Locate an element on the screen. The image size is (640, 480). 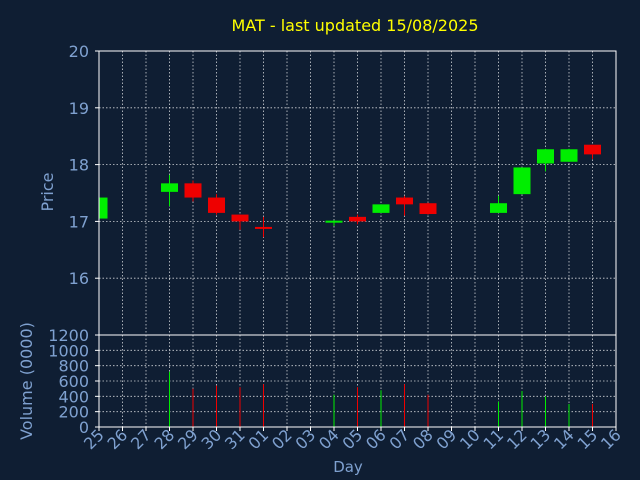
price-axis-label: Price is located at coordinates (47, 191).